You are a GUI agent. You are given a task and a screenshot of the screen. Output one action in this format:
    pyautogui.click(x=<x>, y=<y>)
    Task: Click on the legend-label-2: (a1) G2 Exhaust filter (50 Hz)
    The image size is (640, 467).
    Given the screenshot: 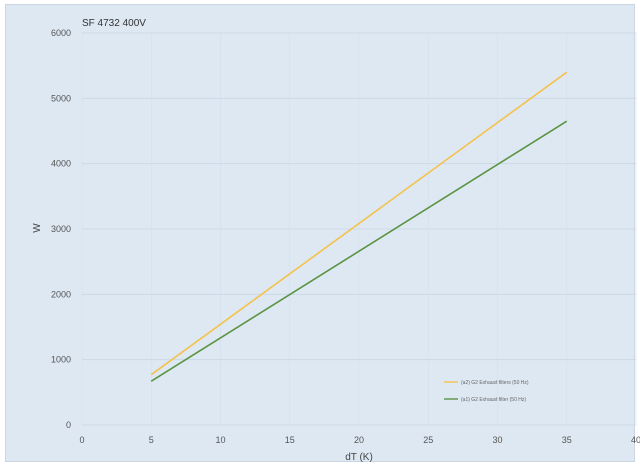 What is the action you would take?
    pyautogui.click(x=493, y=400)
    